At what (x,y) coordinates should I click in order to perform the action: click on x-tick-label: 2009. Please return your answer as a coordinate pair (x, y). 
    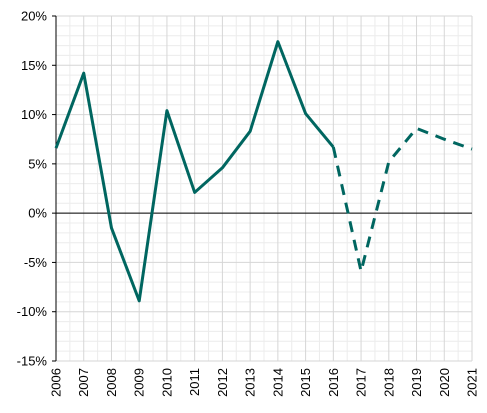
    Looking at the image, I should click on (139, 382).